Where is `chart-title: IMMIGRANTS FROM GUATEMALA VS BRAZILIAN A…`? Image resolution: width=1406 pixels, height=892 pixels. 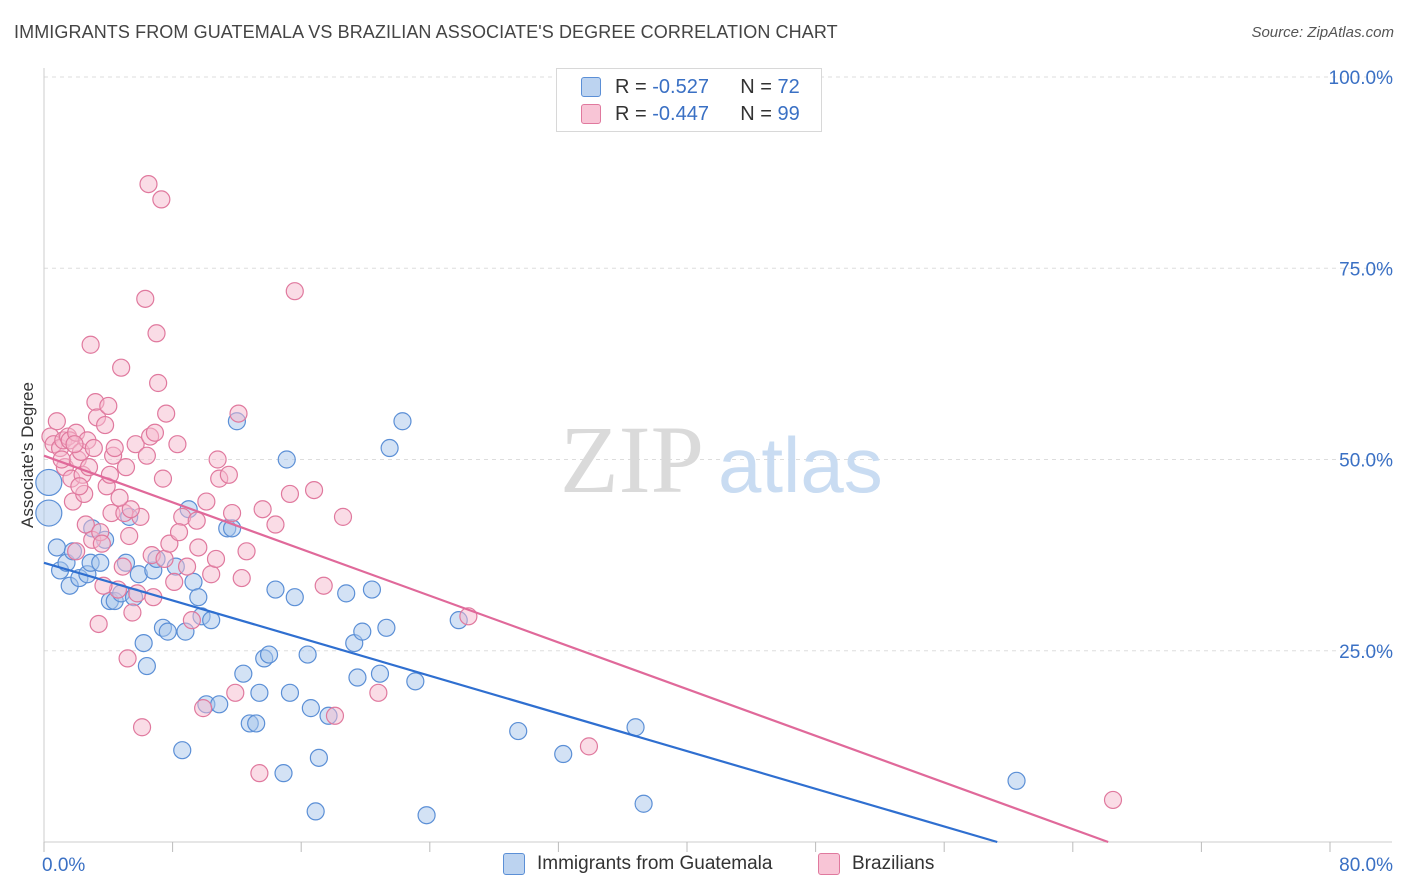 chart-title: IMMIGRANTS FROM GUATEMALA VS BRAZILIAN A… is located at coordinates (426, 32).